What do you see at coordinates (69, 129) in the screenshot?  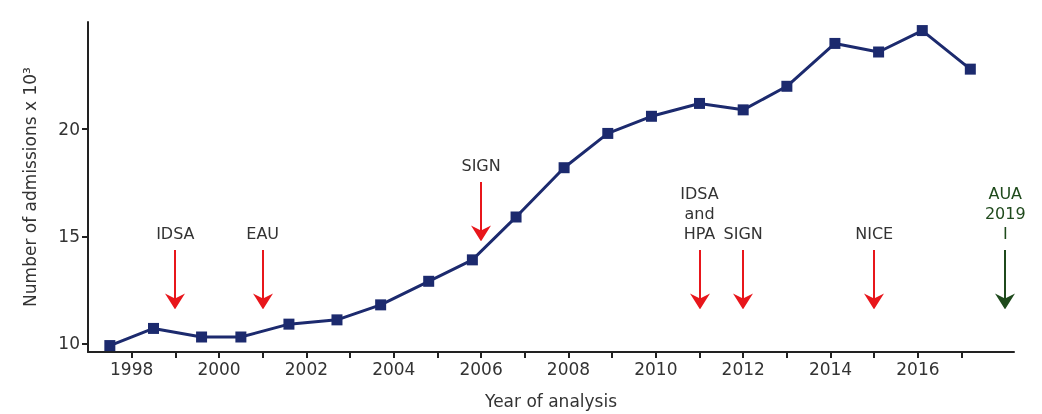 I see `y-tick-label: 20` at bounding box center [69, 129].